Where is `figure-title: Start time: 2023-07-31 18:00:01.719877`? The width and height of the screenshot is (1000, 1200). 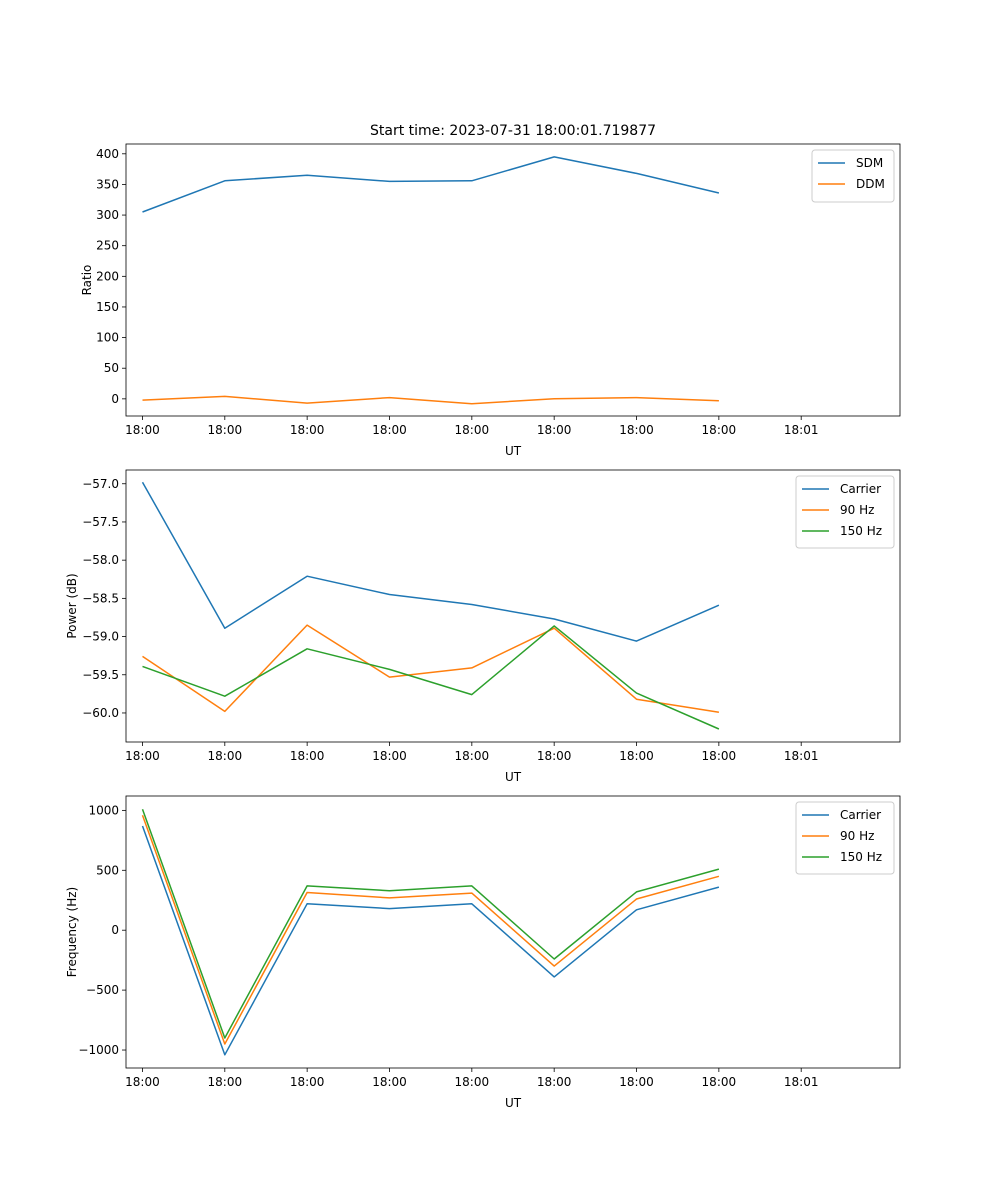
figure-title: Start time: 2023-07-31 18:00:01.719877 is located at coordinates (513, 131).